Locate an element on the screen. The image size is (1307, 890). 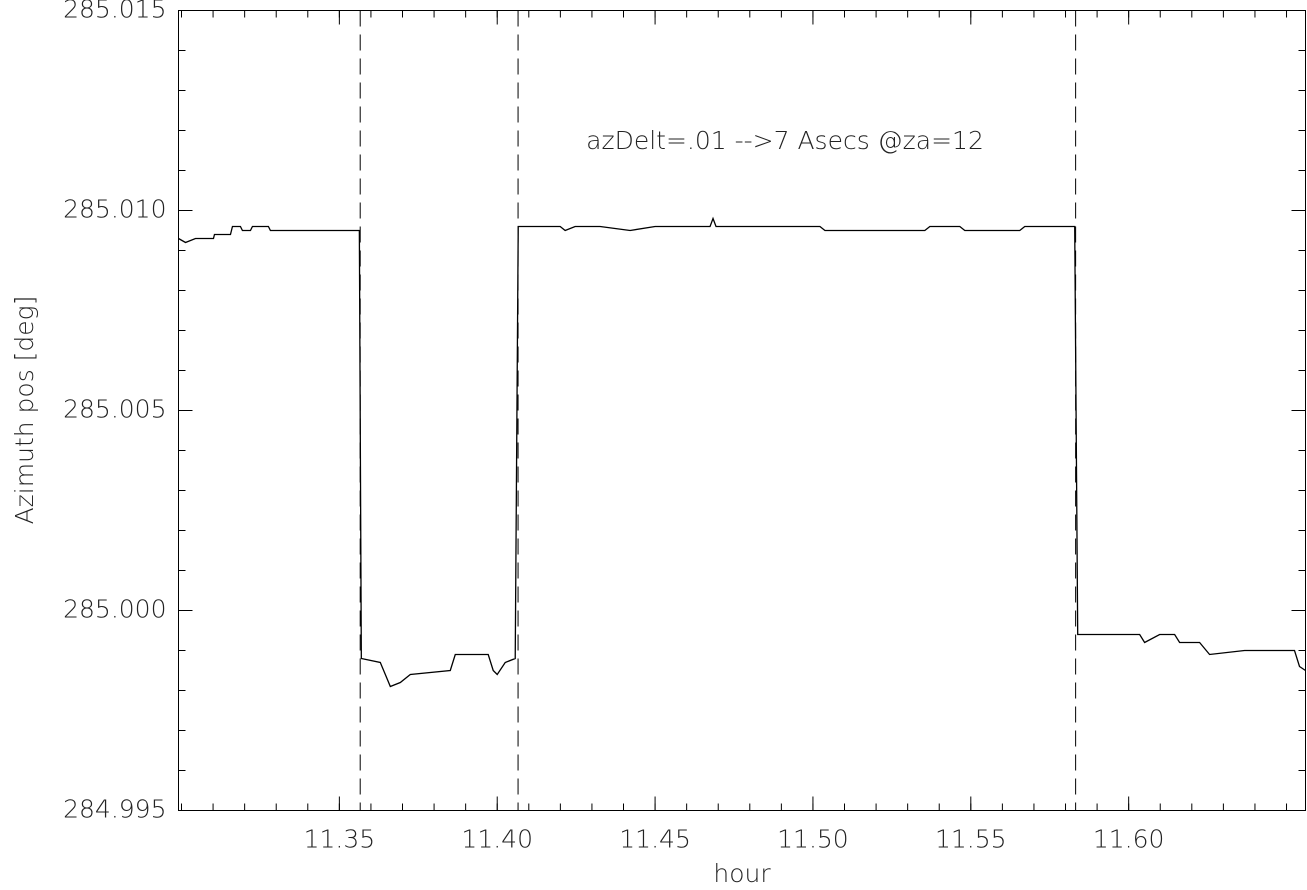
x-axis-label: hour is located at coordinates (742, 873).